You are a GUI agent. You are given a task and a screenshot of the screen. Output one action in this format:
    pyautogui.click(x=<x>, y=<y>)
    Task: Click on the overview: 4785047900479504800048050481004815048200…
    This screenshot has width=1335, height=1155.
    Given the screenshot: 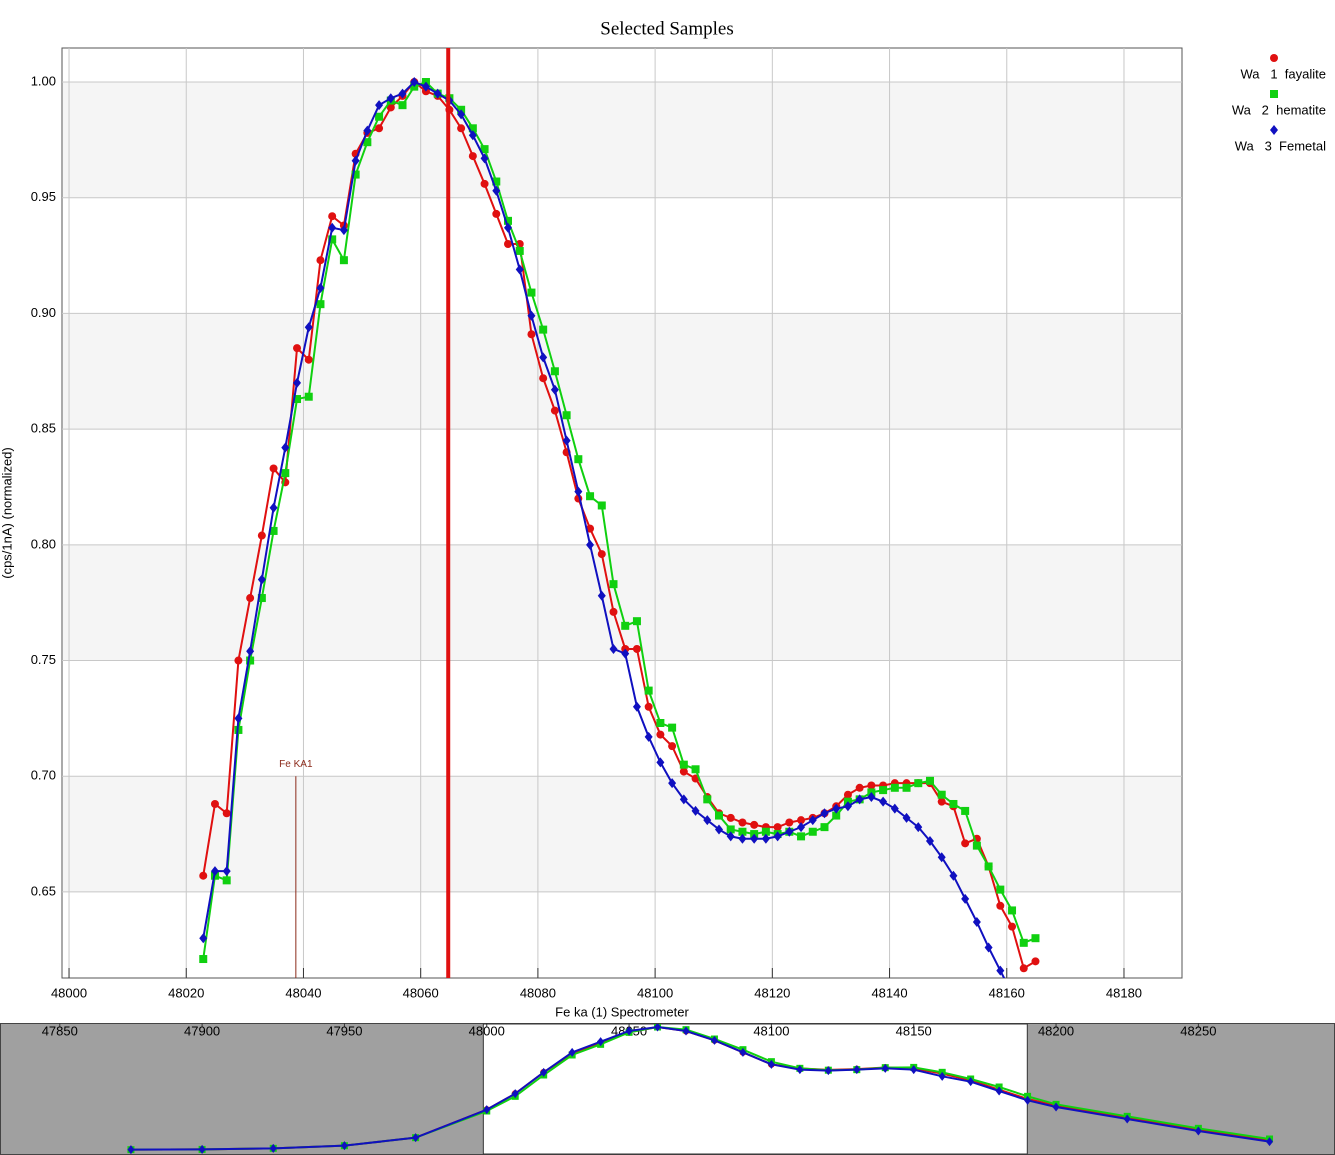 What is the action you would take?
    pyautogui.click(x=658, y=1089)
    